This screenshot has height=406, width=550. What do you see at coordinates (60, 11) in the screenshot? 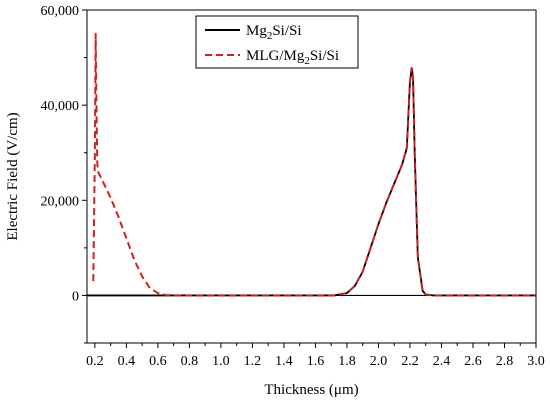
I see `y-tick-label: 60,000` at bounding box center [60, 11].